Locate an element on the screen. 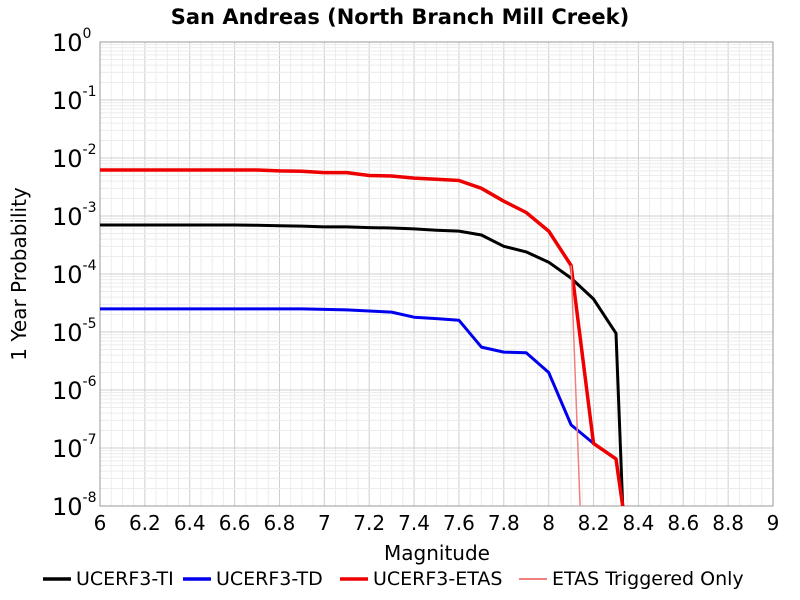 This screenshot has height=600, width=800. x-tick-label: 8.8 is located at coordinates (728, 523).